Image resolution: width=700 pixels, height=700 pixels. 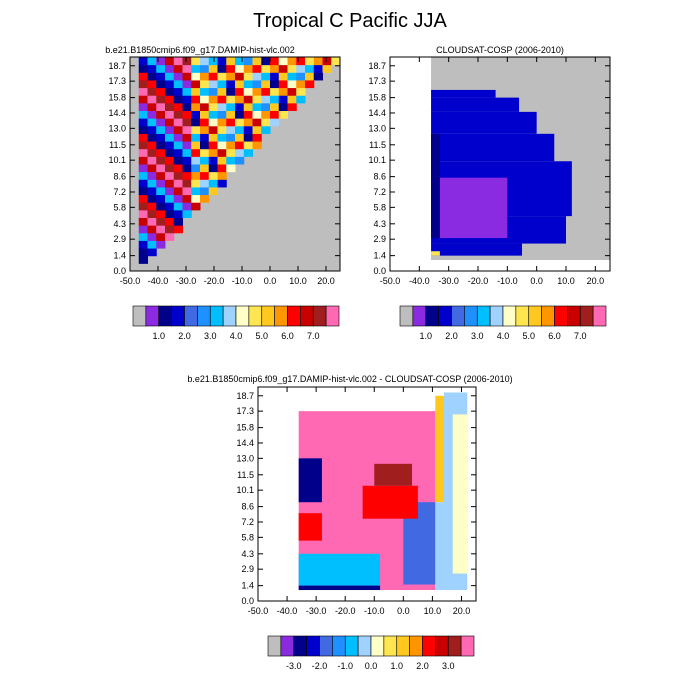 I want to click on obs-axis-ytick-label: 18.7, so click(x=377, y=66).